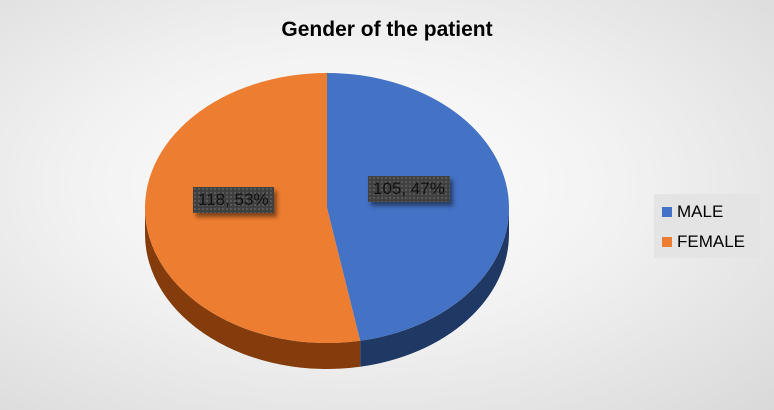 This screenshot has width=774, height=410. What do you see at coordinates (700, 211) in the screenshot?
I see `legend-label-male: MALE` at bounding box center [700, 211].